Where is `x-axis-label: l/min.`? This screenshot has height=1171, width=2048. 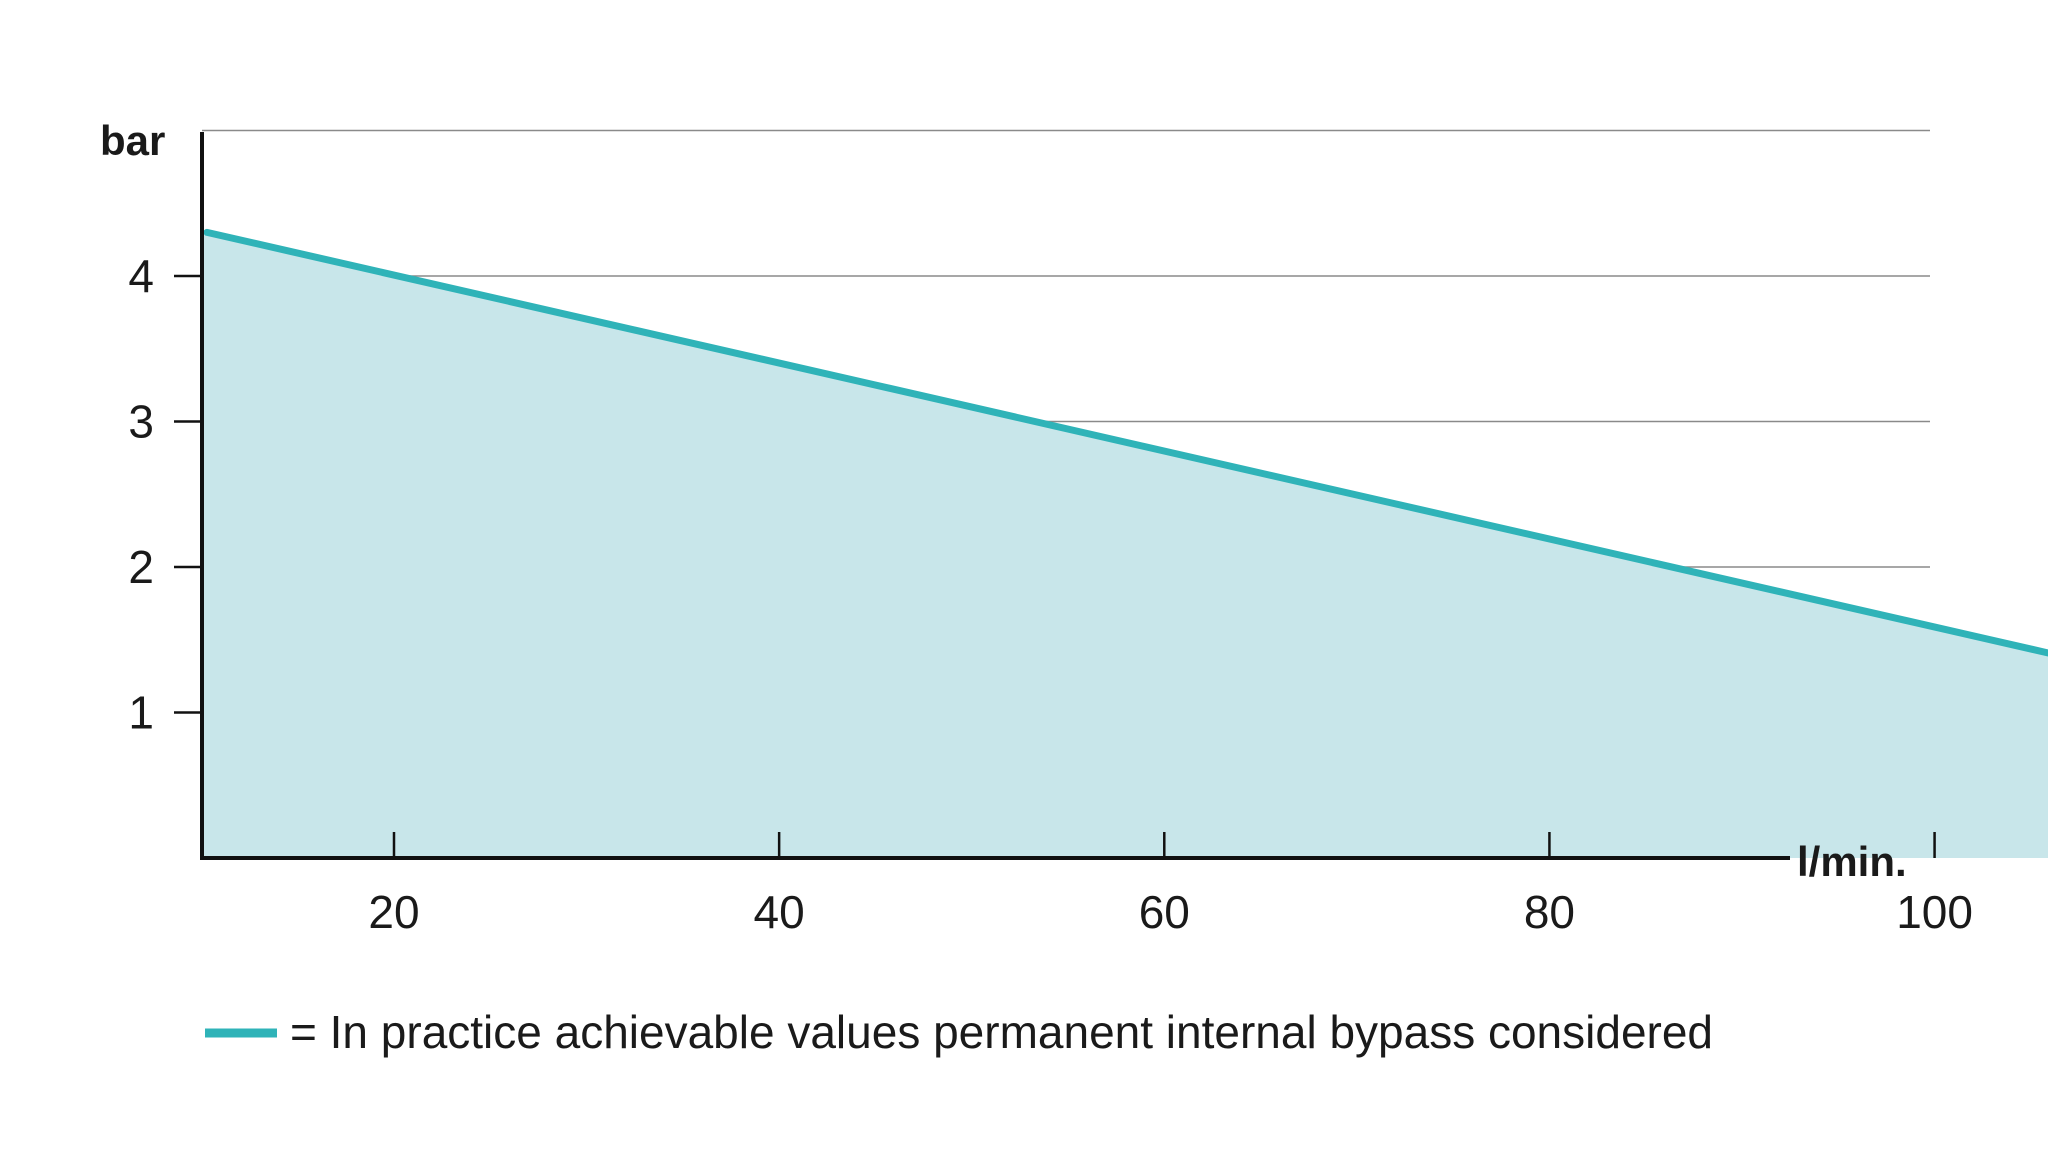
x-axis-label: l/min. is located at coordinates (1852, 861).